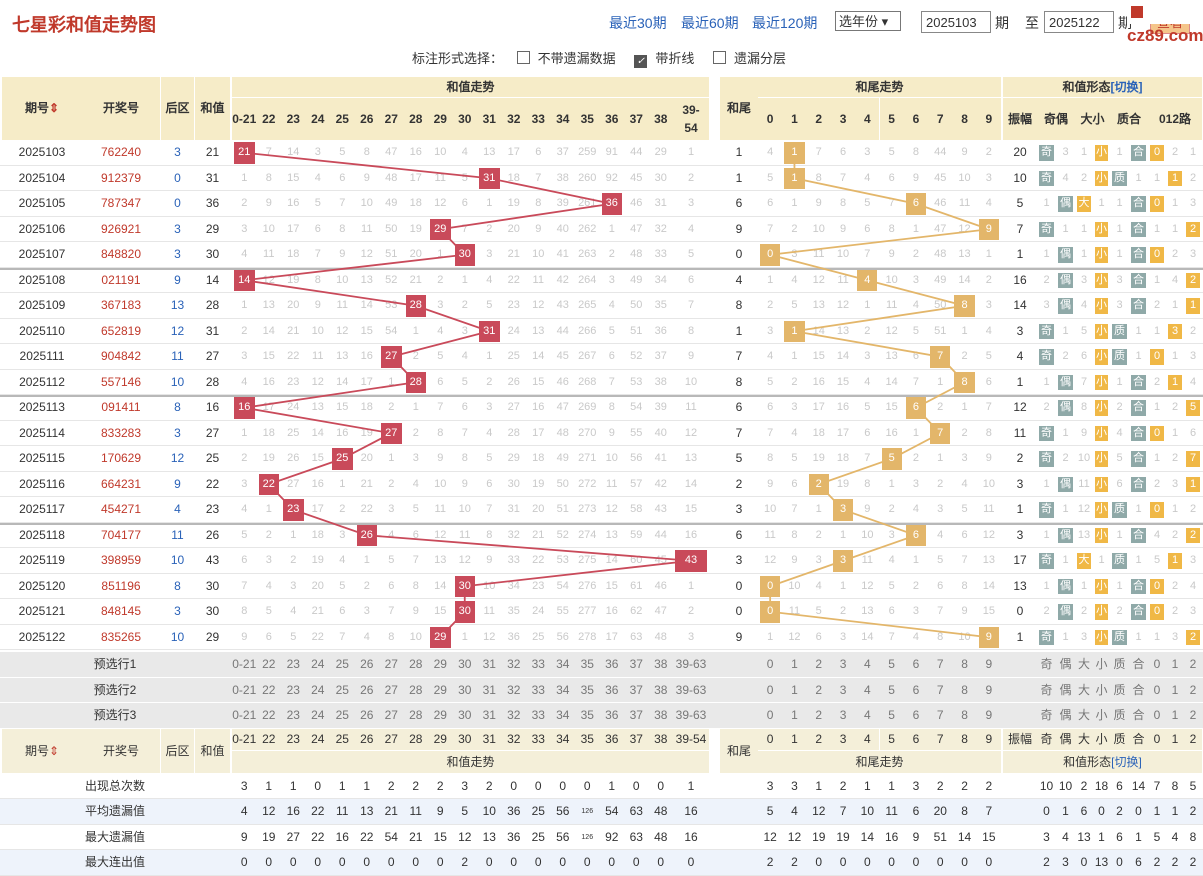 This screenshot has width=1203, height=876. I want to click on from-issue-input: 2025103, so click(956, 22).